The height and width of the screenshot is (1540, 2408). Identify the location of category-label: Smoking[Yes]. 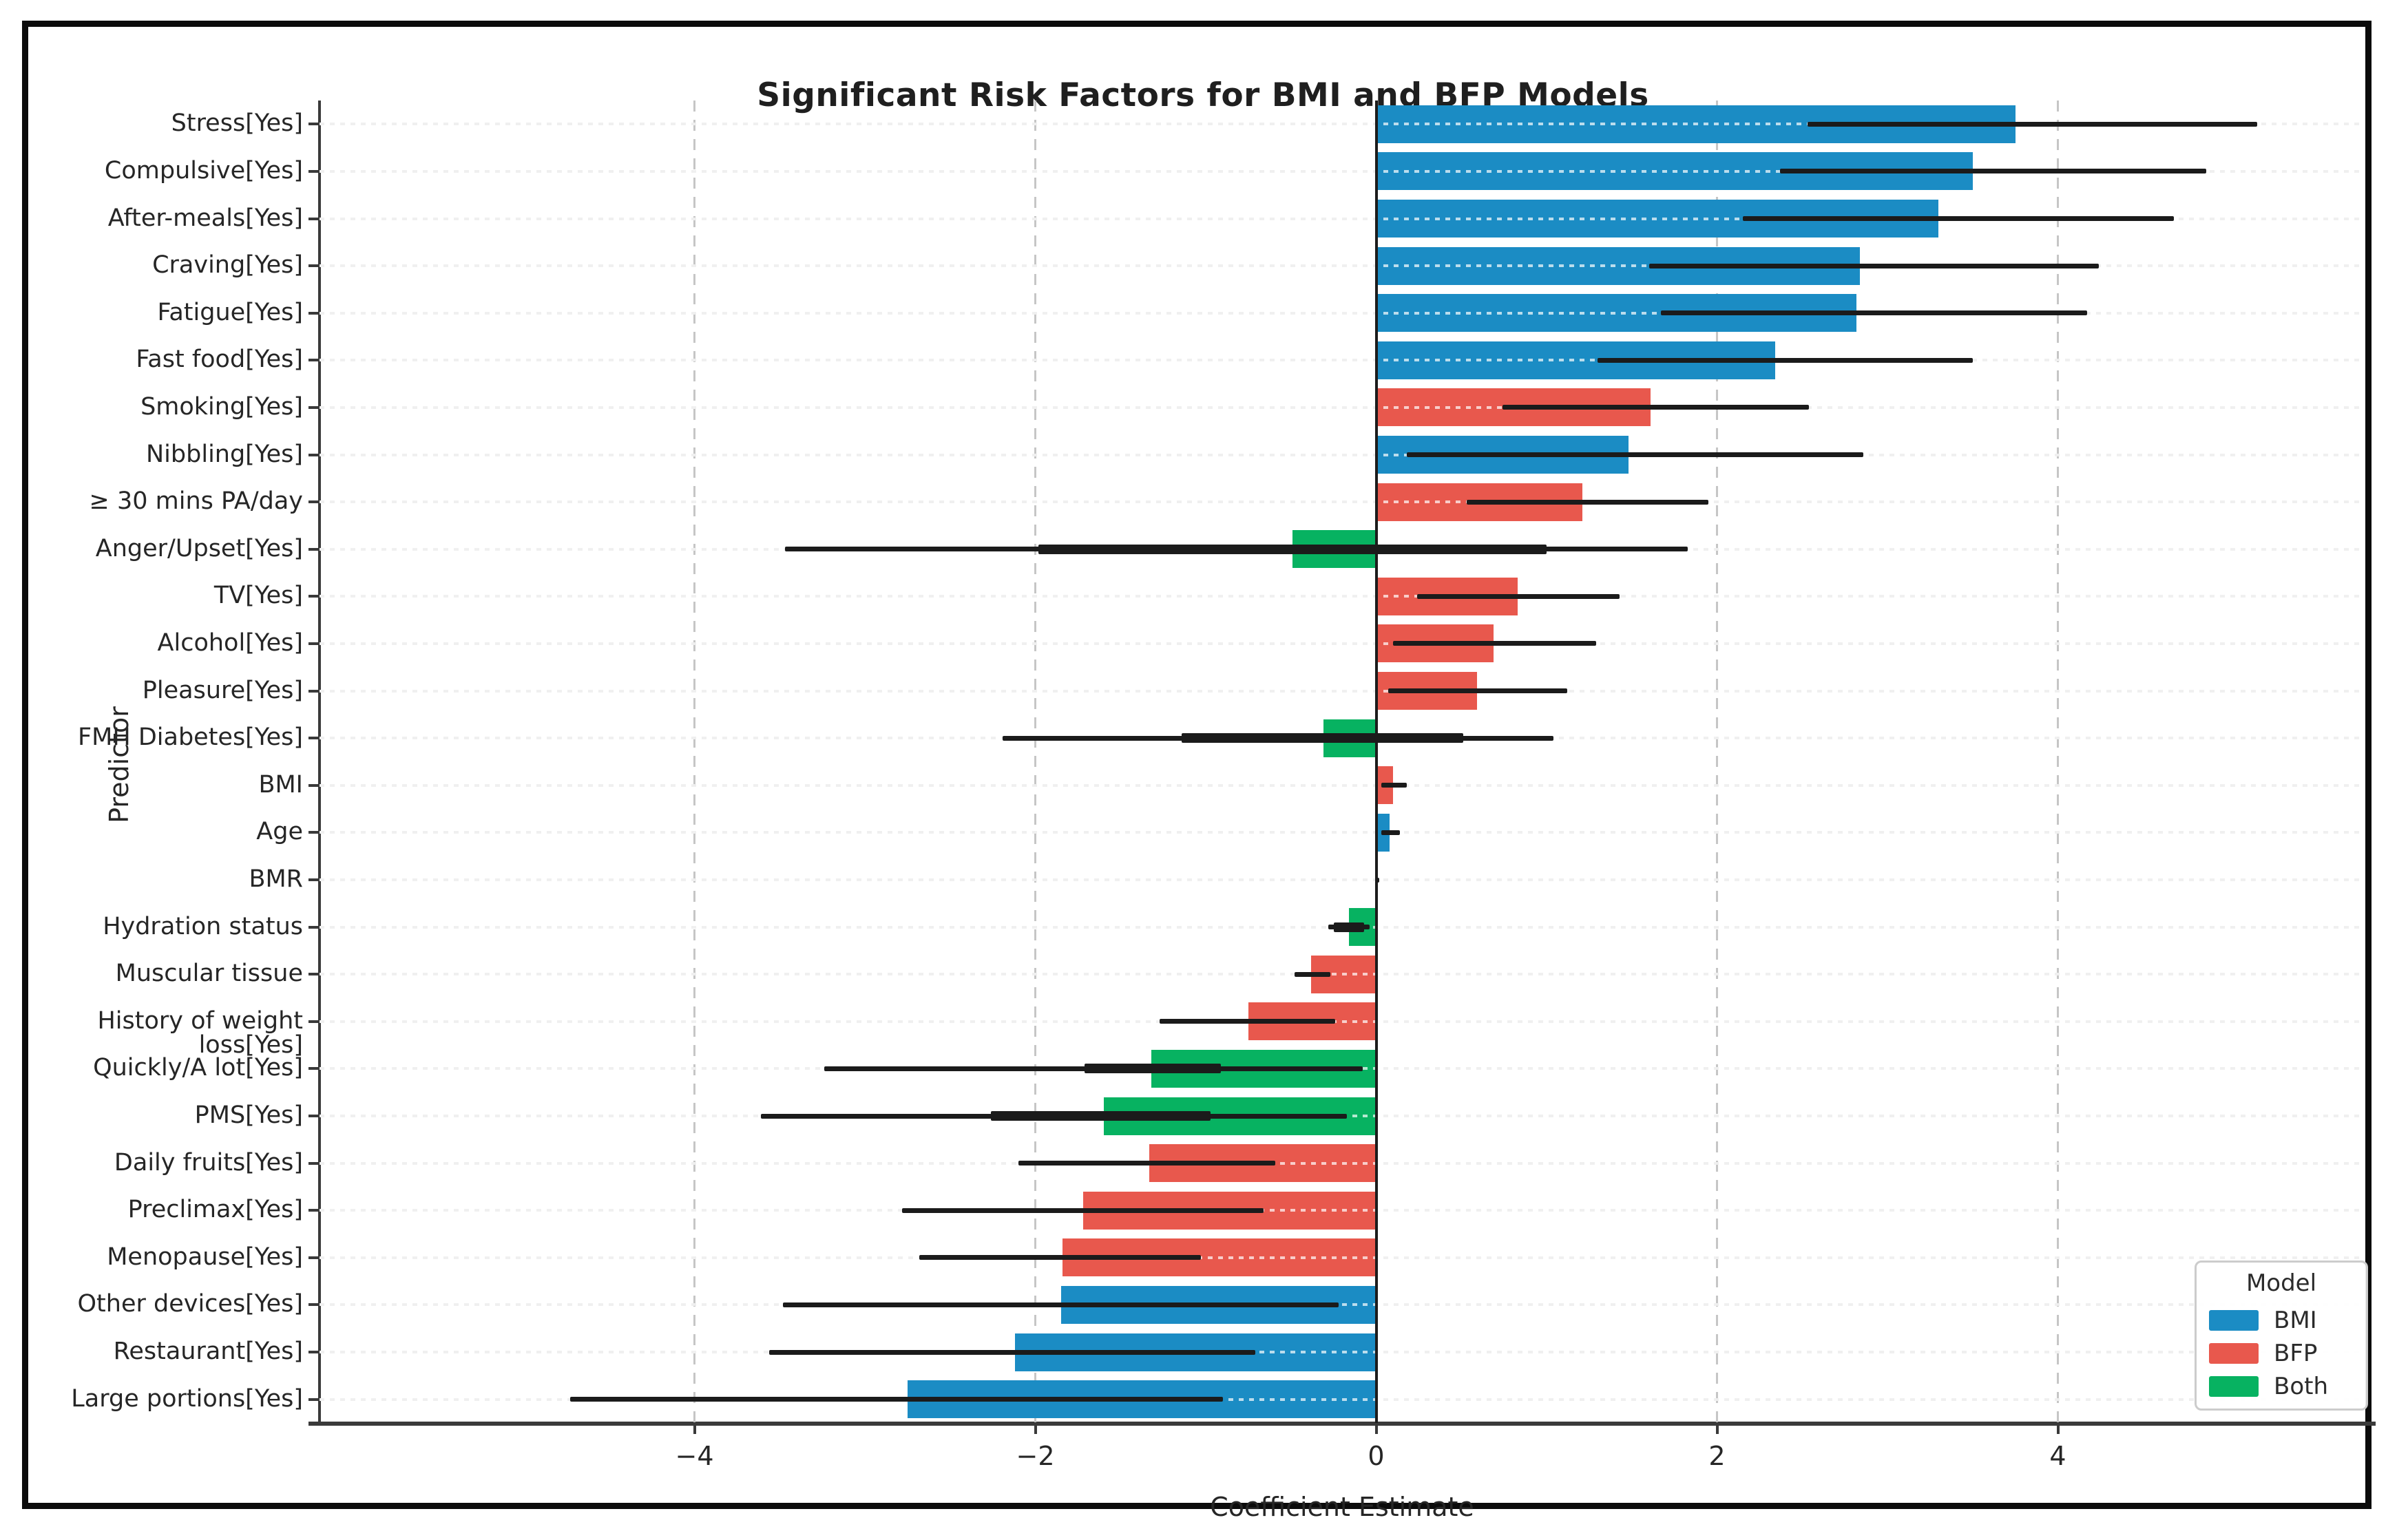
(221, 407).